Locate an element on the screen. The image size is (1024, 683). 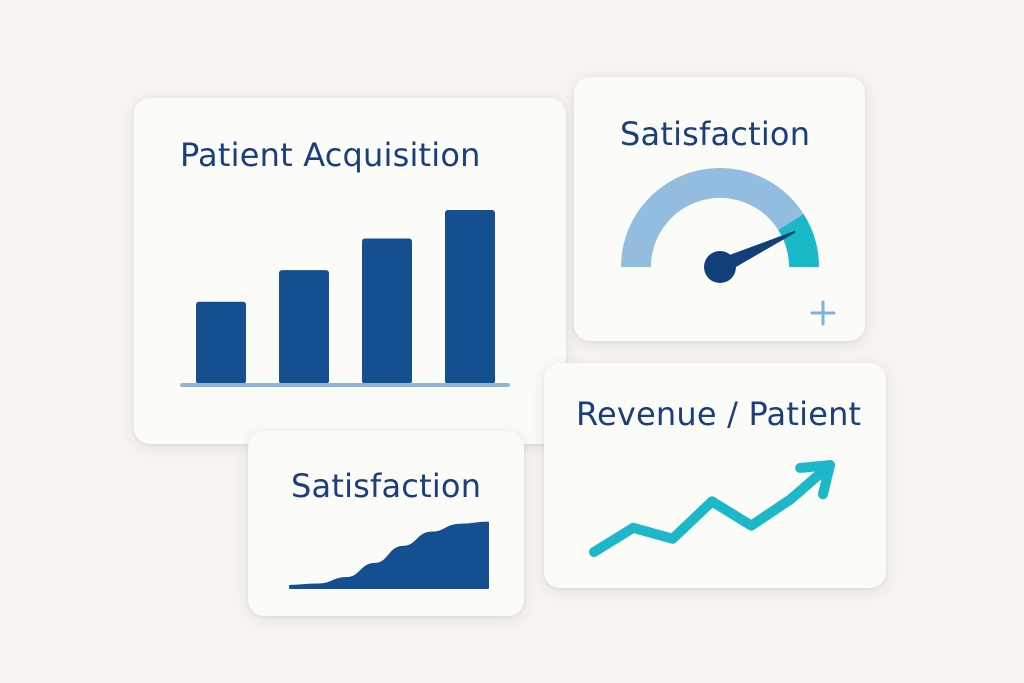
patient-acquisition-title: Patient Acquisition is located at coordinates (330, 155).